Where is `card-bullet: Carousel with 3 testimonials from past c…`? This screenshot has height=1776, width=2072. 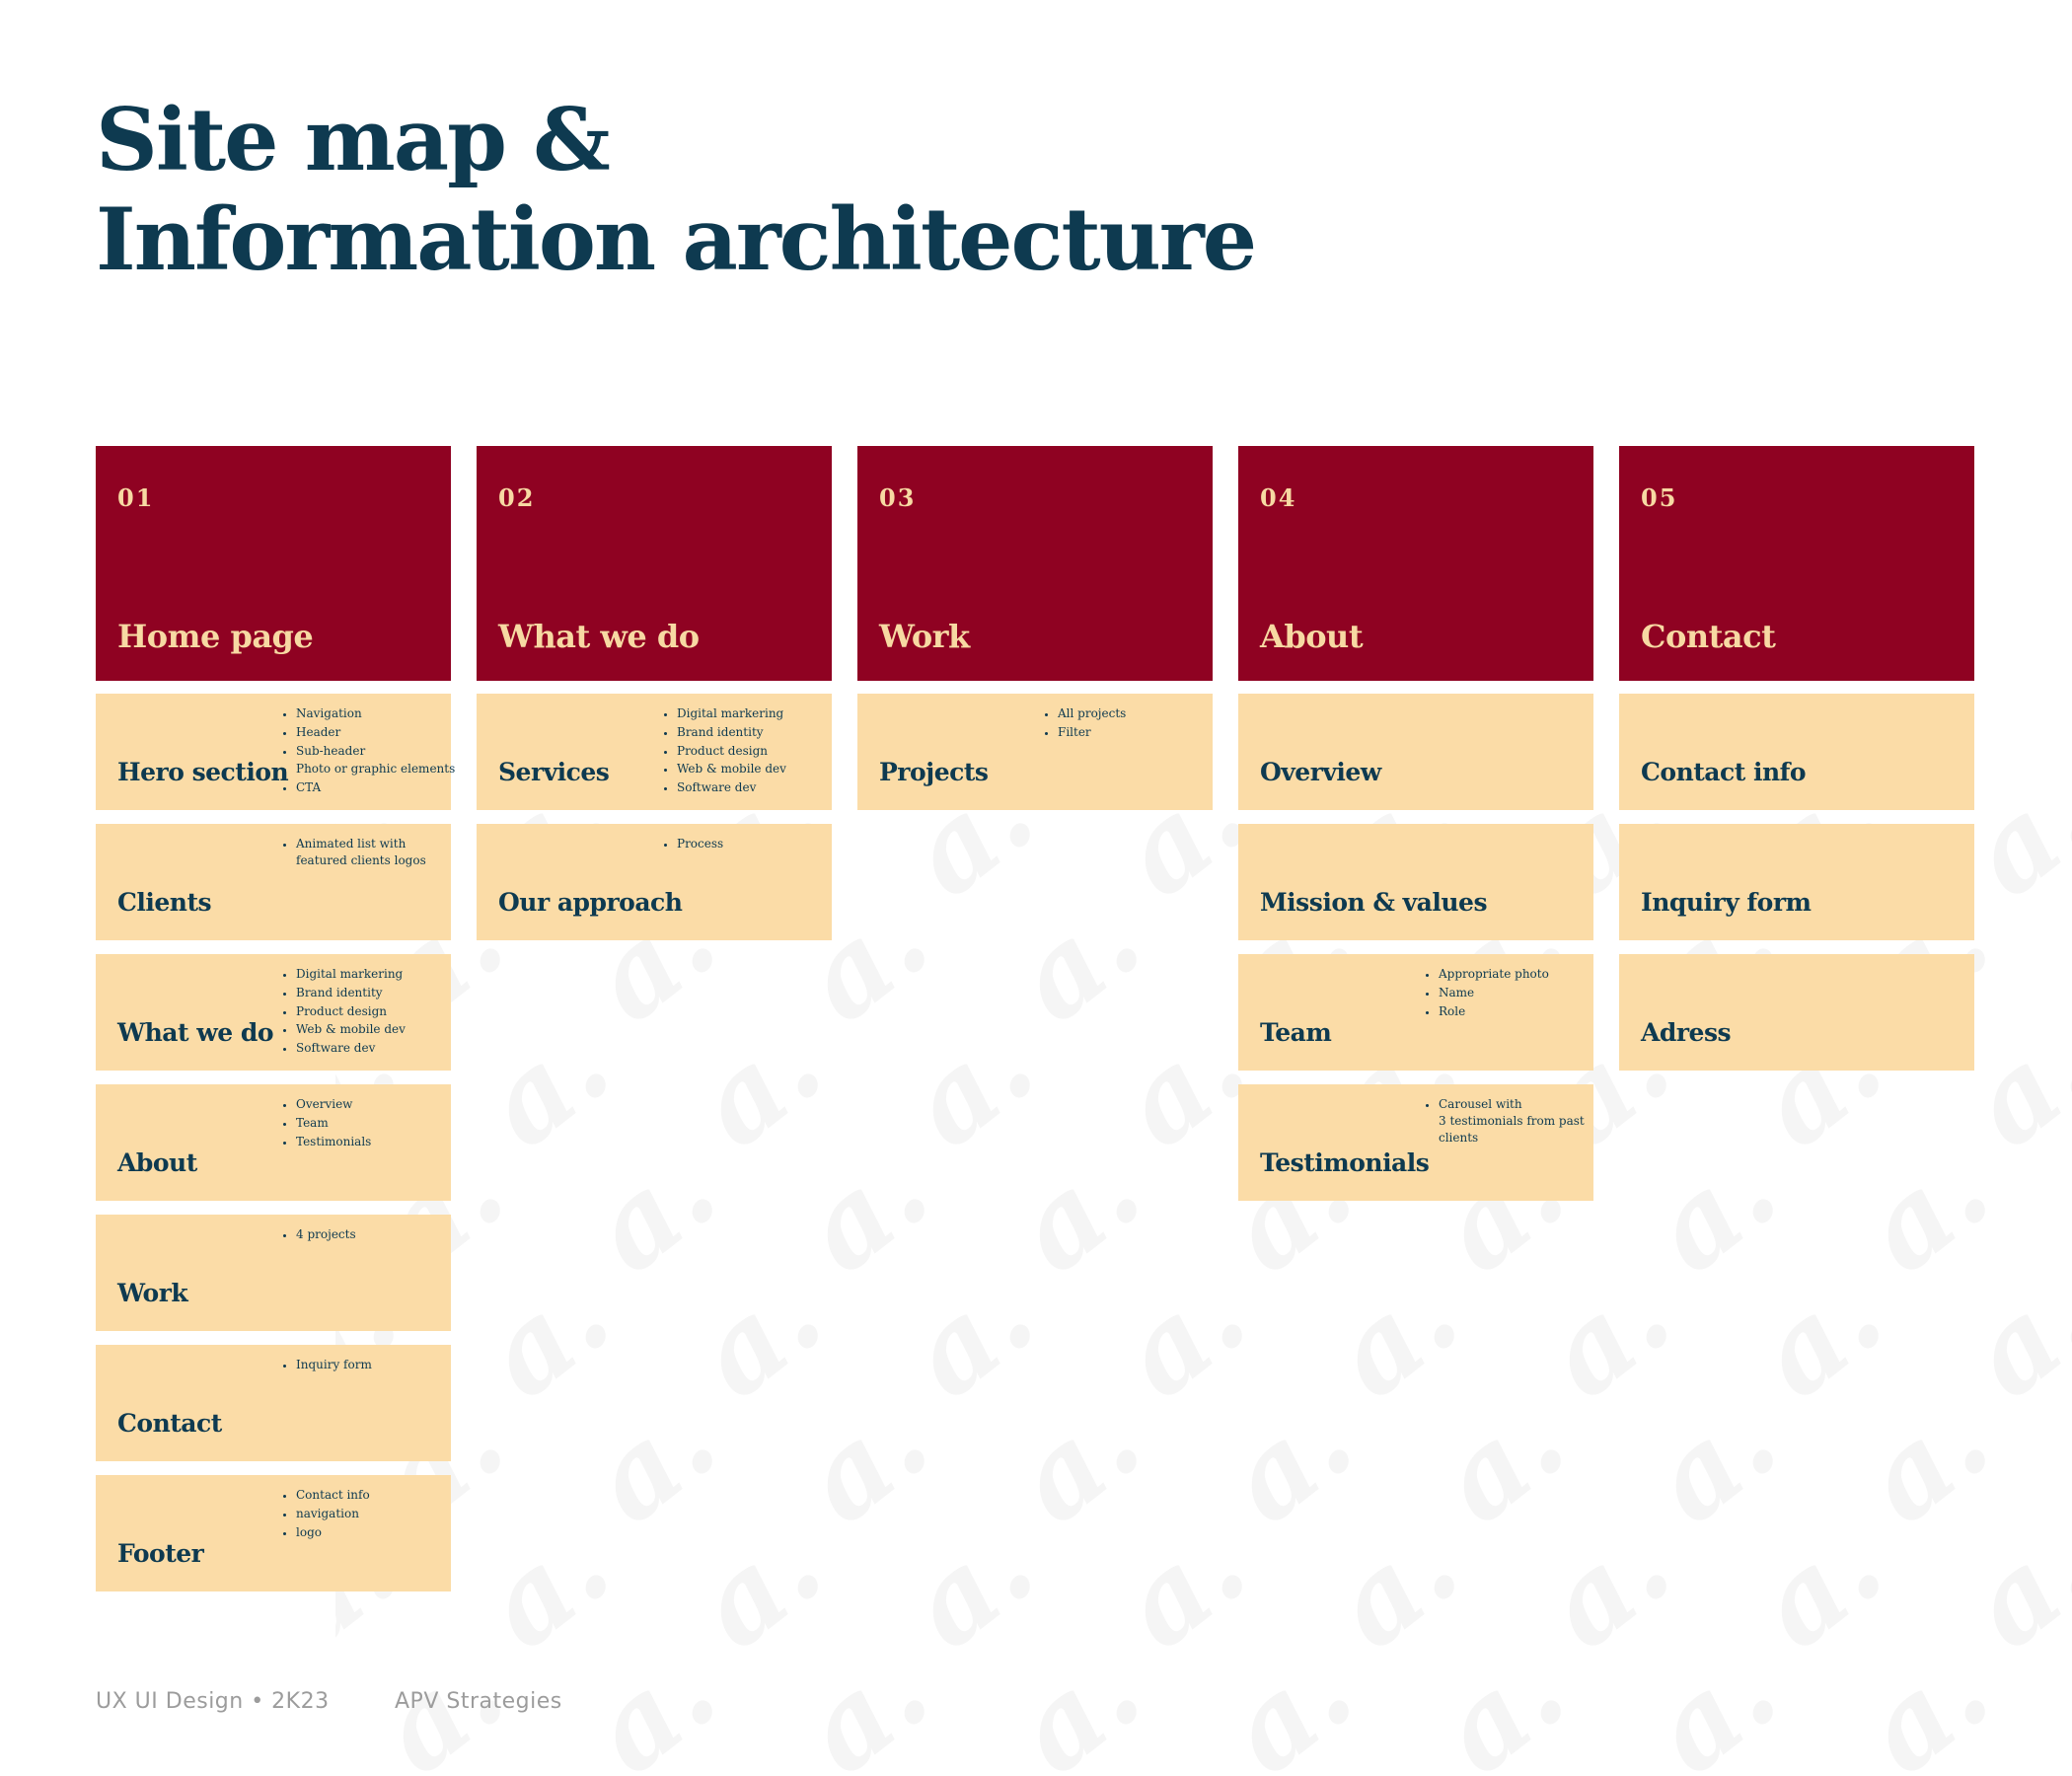
card-bullet: Carousel with 3 testimonials from past c… is located at coordinates (1520, 1121).